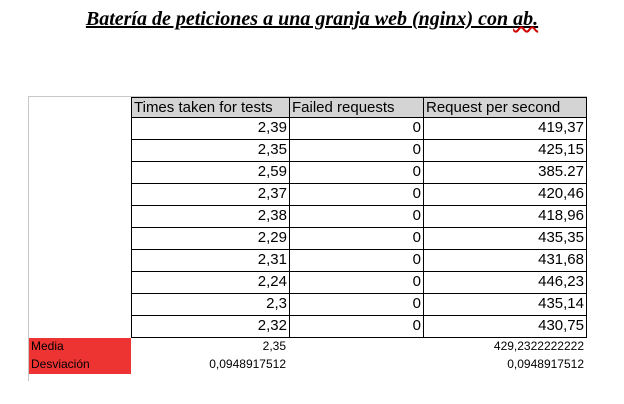  I want to click on table-cell: 2,3, so click(210, 305).